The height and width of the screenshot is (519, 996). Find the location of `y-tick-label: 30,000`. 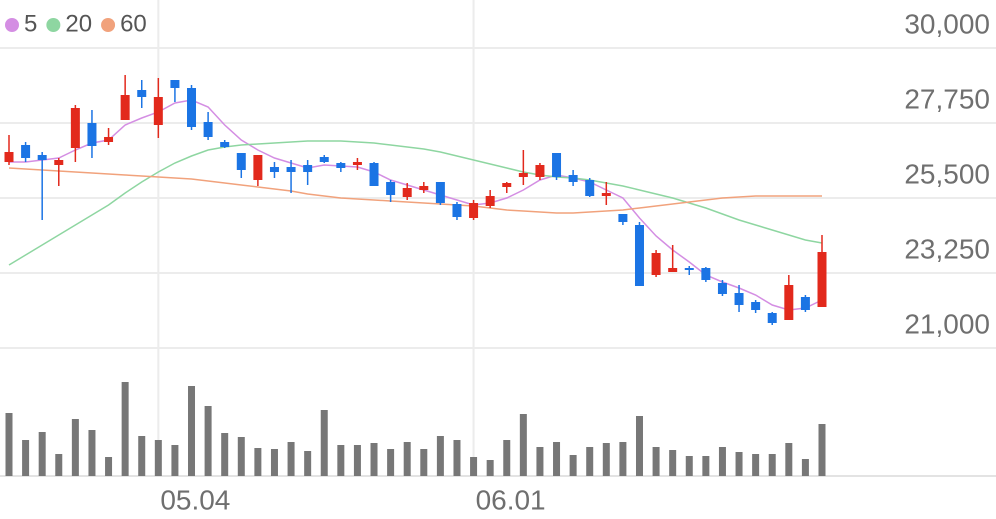

y-tick-label: 30,000 is located at coordinates (947, 23).